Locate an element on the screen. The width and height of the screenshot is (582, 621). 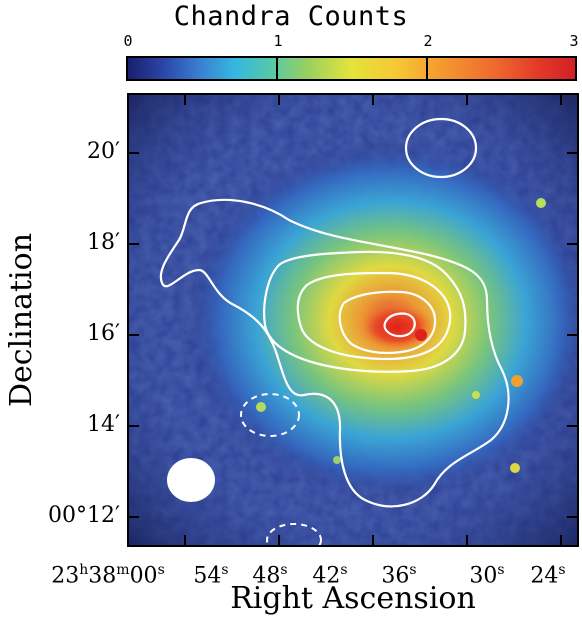
contour-ne-island is located at coordinates (441, 148).